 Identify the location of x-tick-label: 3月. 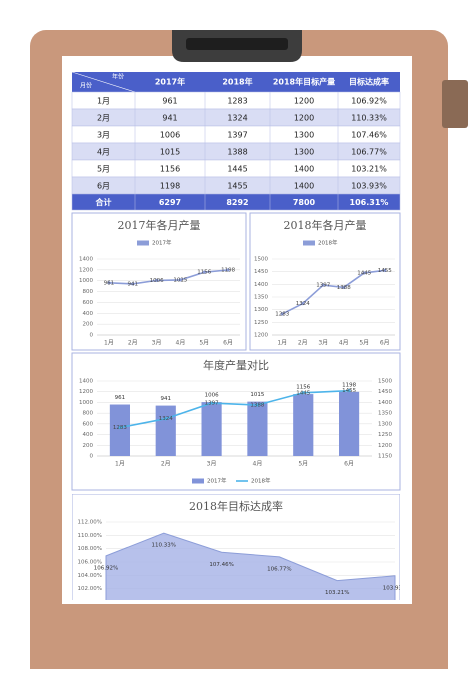
(212, 464).